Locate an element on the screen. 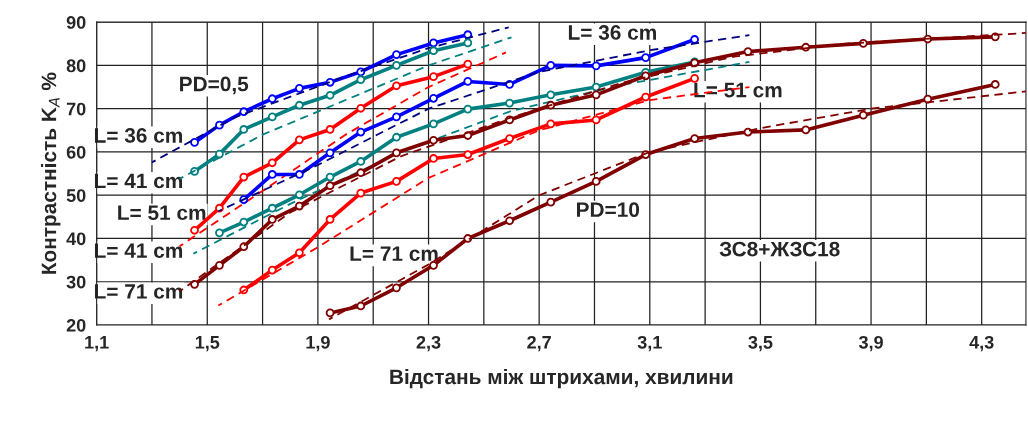 The width and height of the screenshot is (1028, 426). x-tick-label: 1,9 is located at coordinates (318, 343).